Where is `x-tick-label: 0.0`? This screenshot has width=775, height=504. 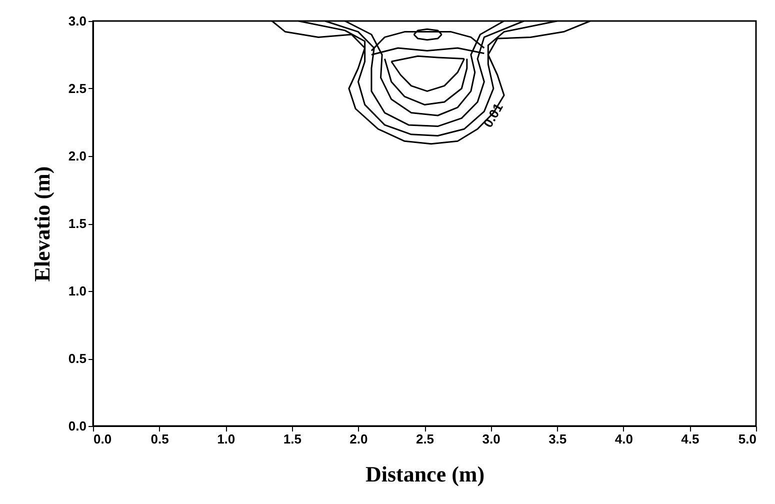
x-tick-label: 0.0 is located at coordinates (103, 439).